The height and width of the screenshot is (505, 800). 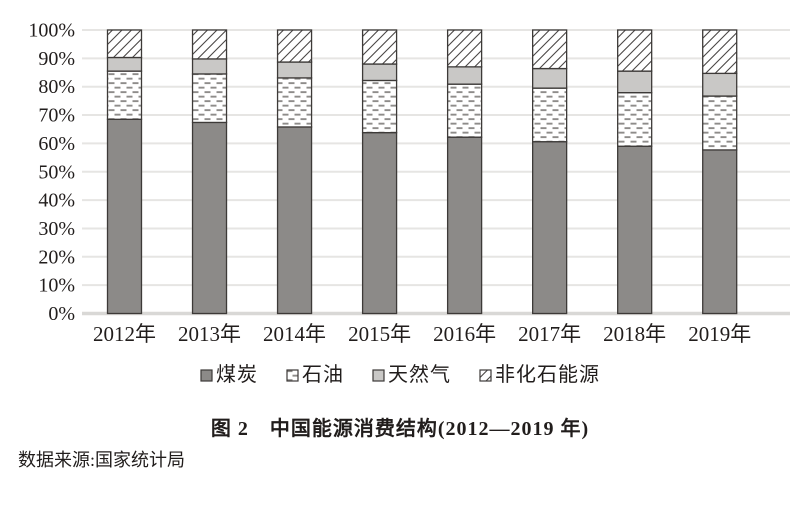 I want to click on x-tick-label: 2015年, so click(x=379, y=334).